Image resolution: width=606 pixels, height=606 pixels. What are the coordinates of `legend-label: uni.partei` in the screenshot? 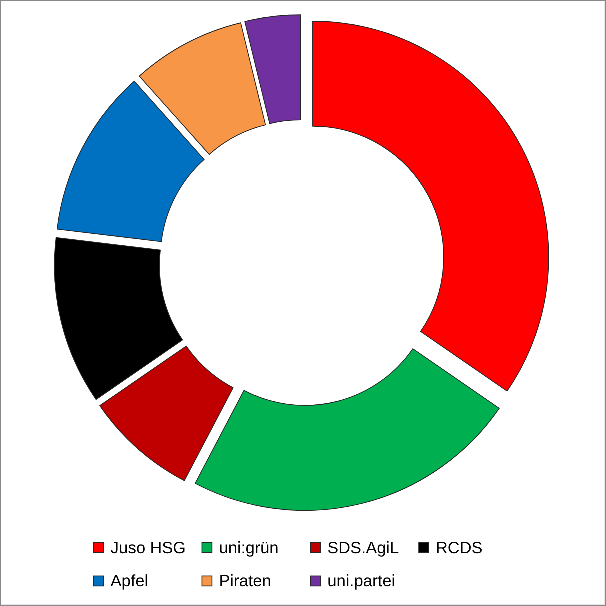 It's located at (362, 581).